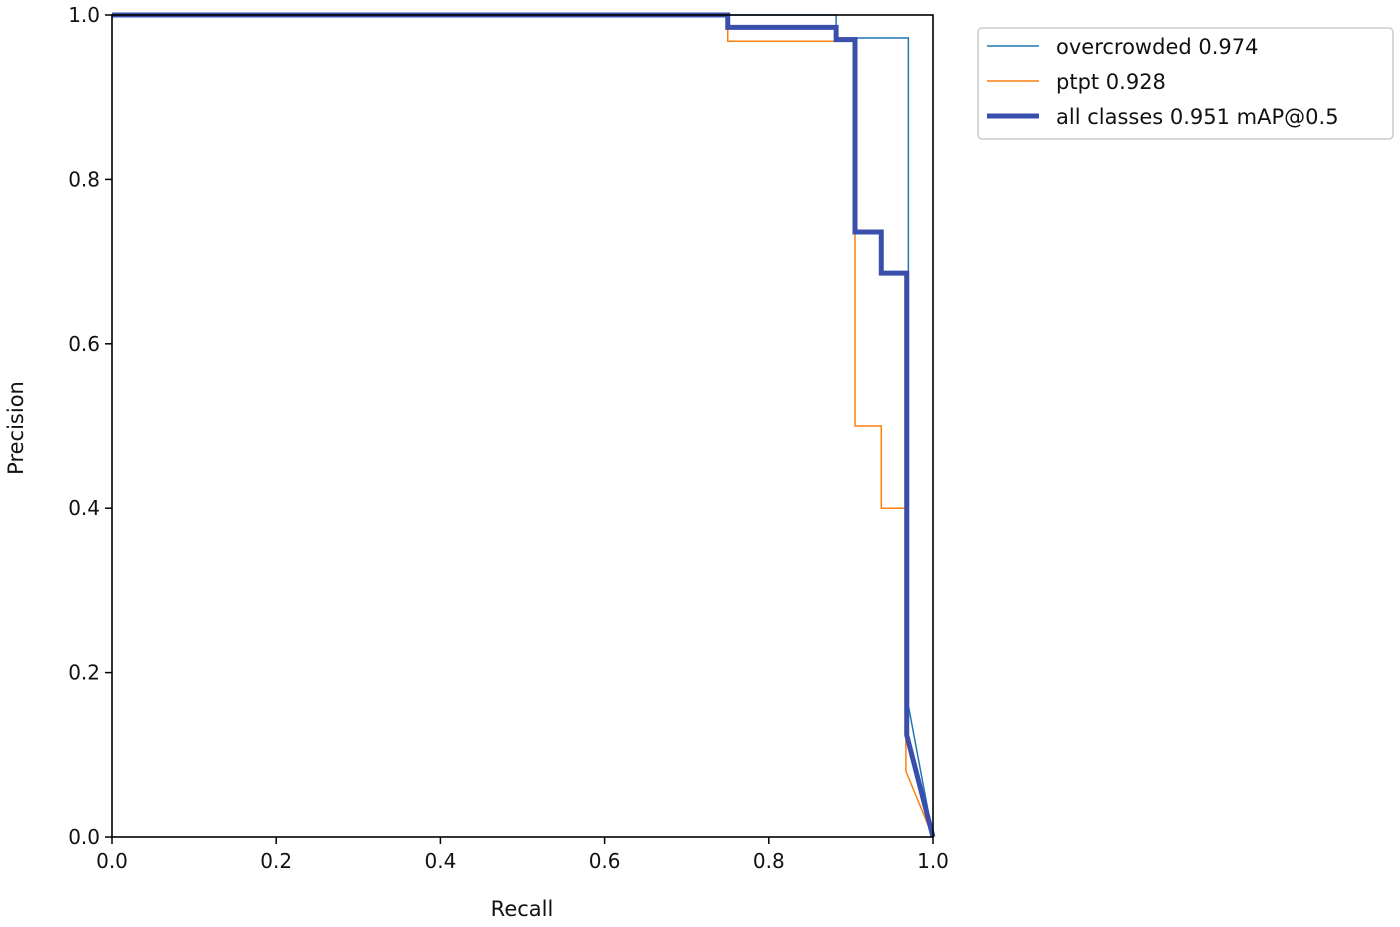  I want to click on legend-box, so click(1185, 83).